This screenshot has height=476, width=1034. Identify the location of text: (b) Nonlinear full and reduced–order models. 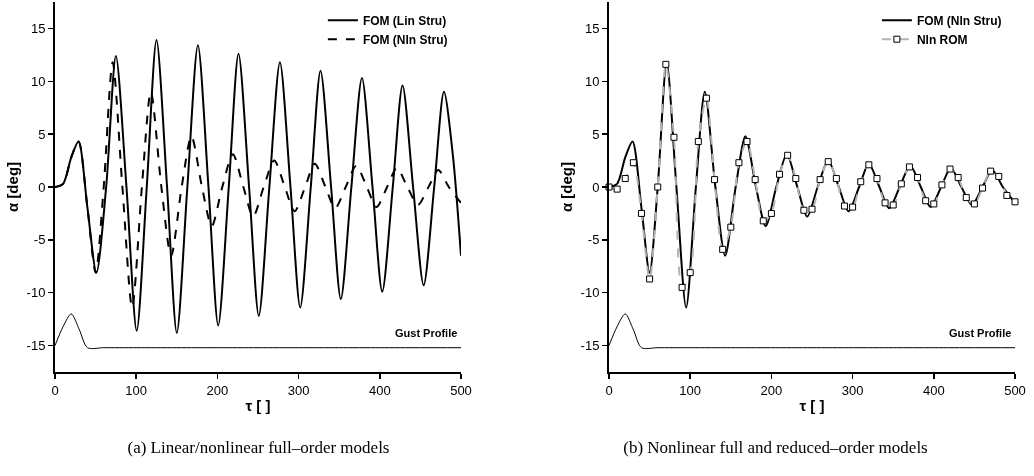
(775, 448).